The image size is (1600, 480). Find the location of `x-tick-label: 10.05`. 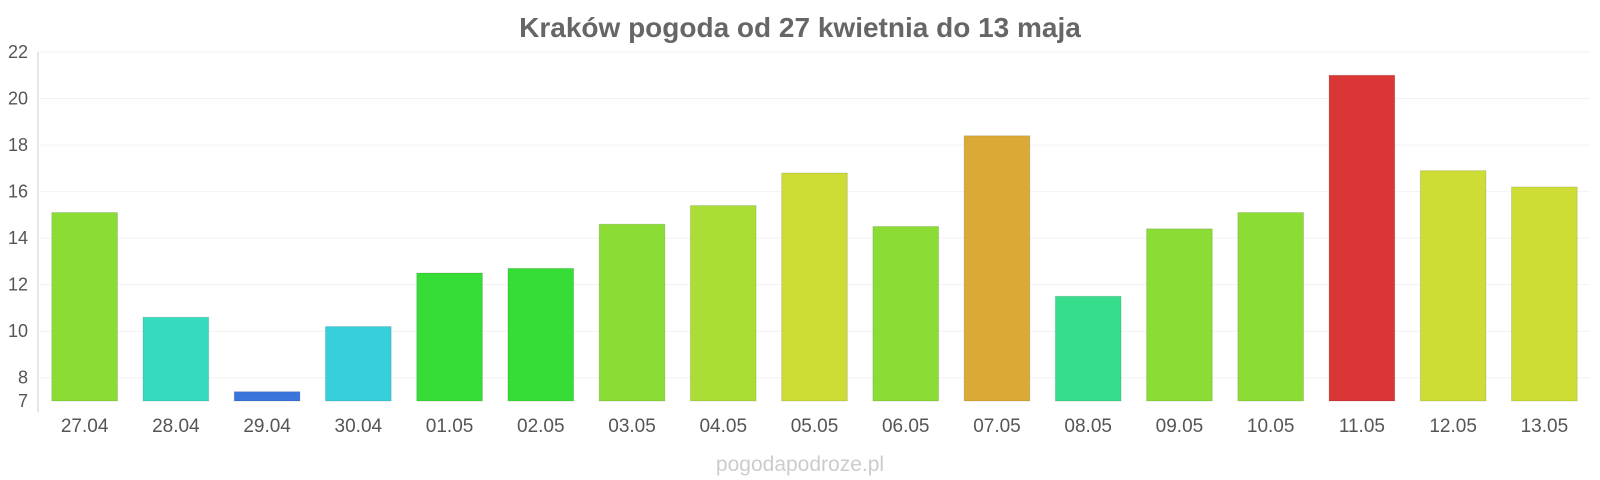

x-tick-label: 10.05 is located at coordinates (1271, 426).